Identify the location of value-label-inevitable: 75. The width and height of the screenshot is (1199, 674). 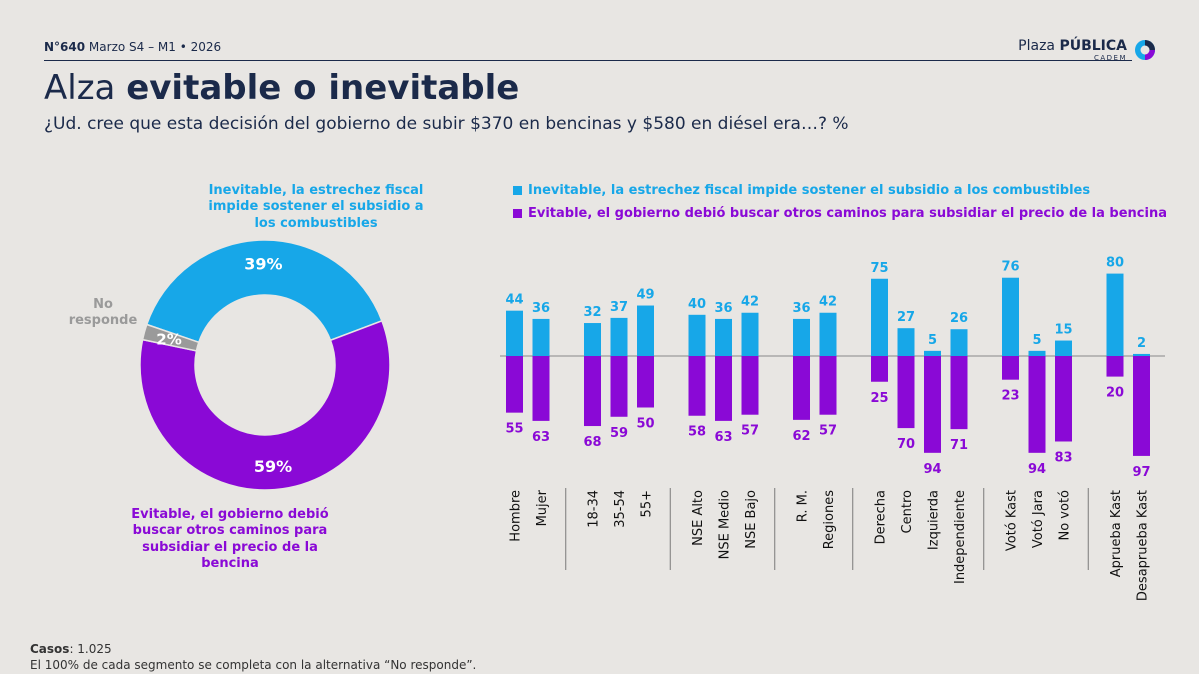
(879, 268).